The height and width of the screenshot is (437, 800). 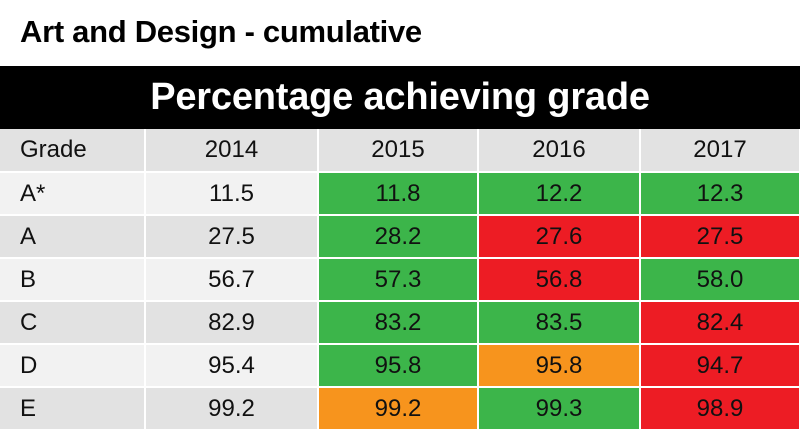 I want to click on value-cell: 11.5, so click(x=232, y=194).